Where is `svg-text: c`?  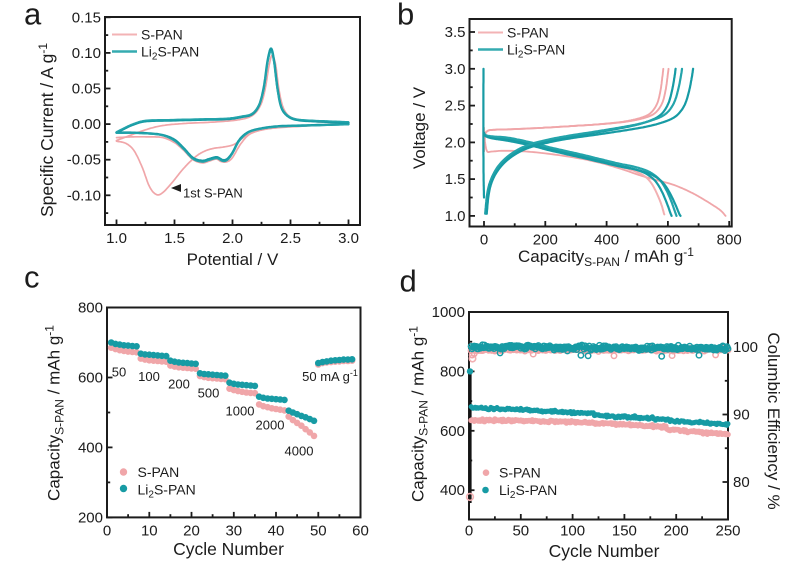 svg-text: c is located at coordinates (32, 277).